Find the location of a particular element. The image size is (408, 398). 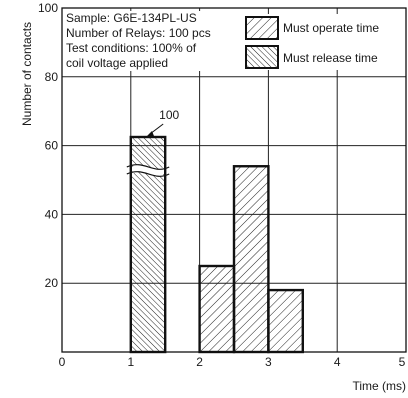

bar-value-callout: 100 is located at coordinates (163, 122).